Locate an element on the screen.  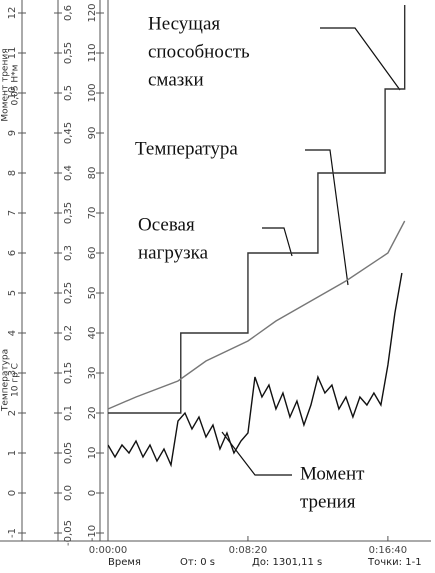
y-tick-label: 1 is located at coordinates (12, 453).